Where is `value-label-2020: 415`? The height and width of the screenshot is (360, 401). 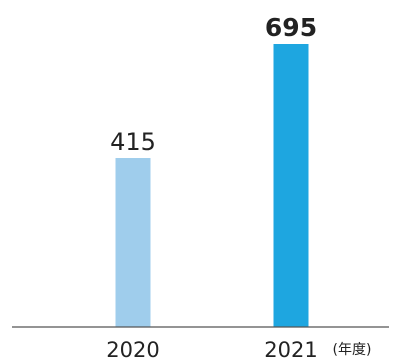
value-label-2020: 415 is located at coordinates (133, 142).